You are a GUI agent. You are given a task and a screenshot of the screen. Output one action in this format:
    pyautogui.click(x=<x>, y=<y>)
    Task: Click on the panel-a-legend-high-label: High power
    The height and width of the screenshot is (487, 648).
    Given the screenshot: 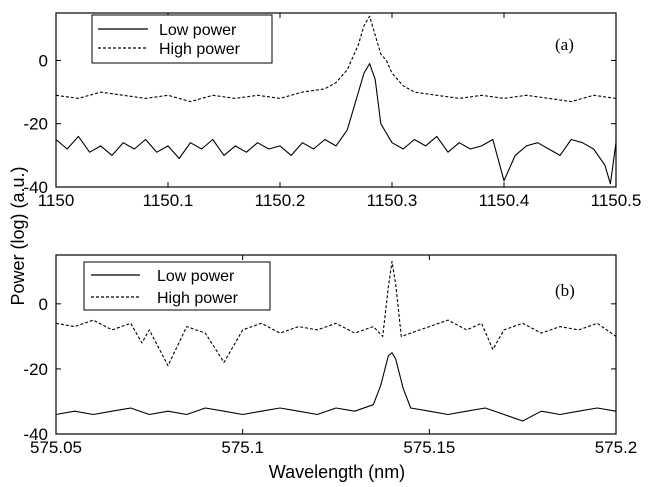 What is the action you would take?
    pyautogui.click(x=200, y=49)
    